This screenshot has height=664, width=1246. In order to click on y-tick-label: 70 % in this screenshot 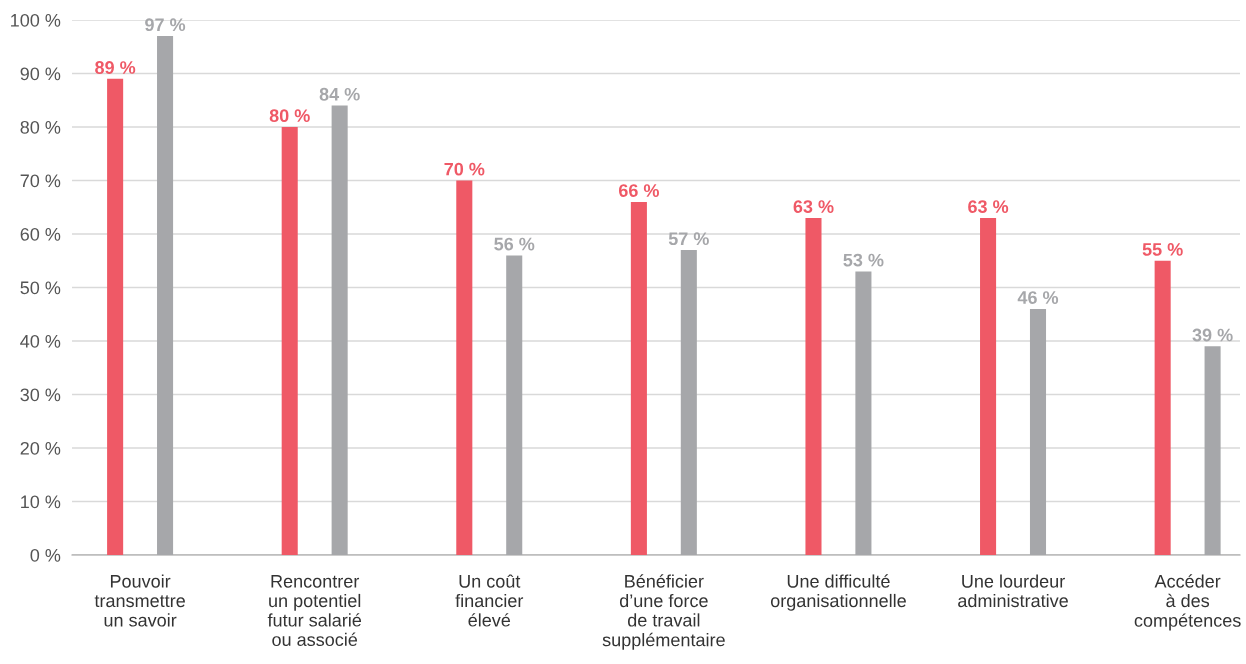, I will do `click(40, 181)`.